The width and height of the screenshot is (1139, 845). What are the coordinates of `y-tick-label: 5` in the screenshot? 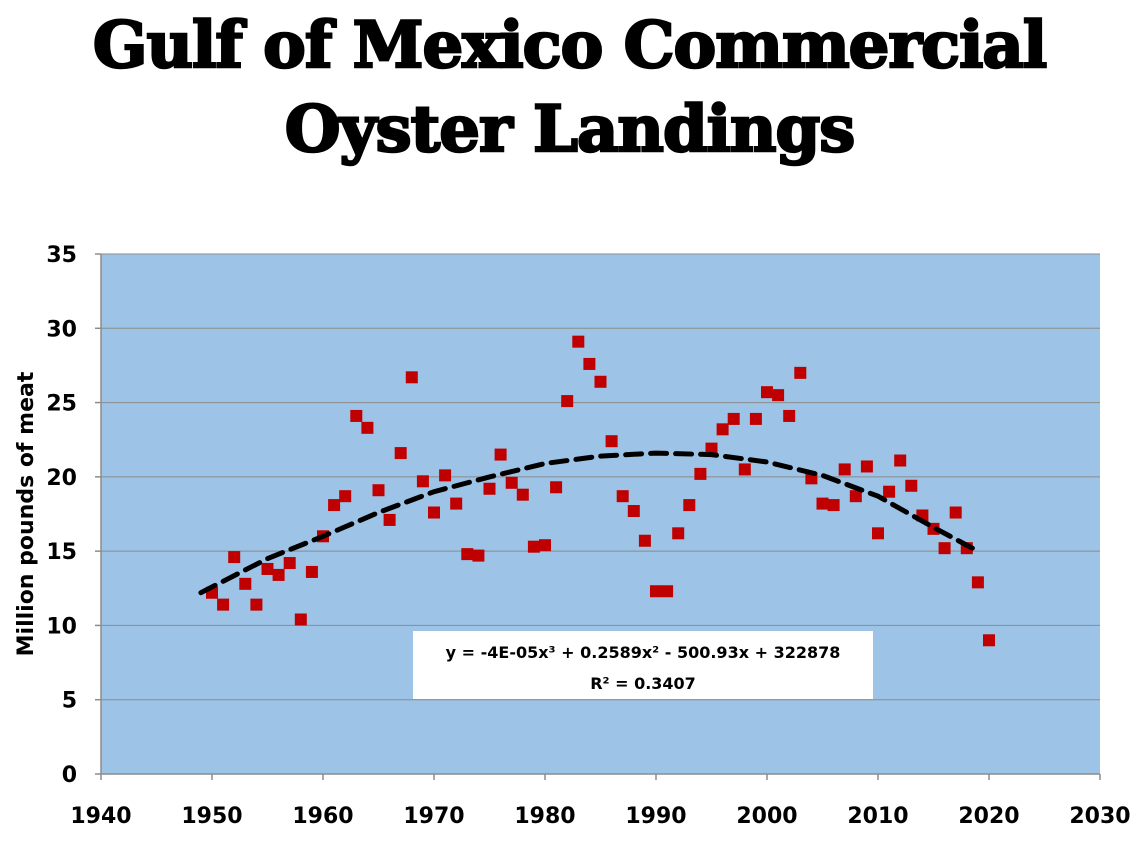 It's located at (69, 701).